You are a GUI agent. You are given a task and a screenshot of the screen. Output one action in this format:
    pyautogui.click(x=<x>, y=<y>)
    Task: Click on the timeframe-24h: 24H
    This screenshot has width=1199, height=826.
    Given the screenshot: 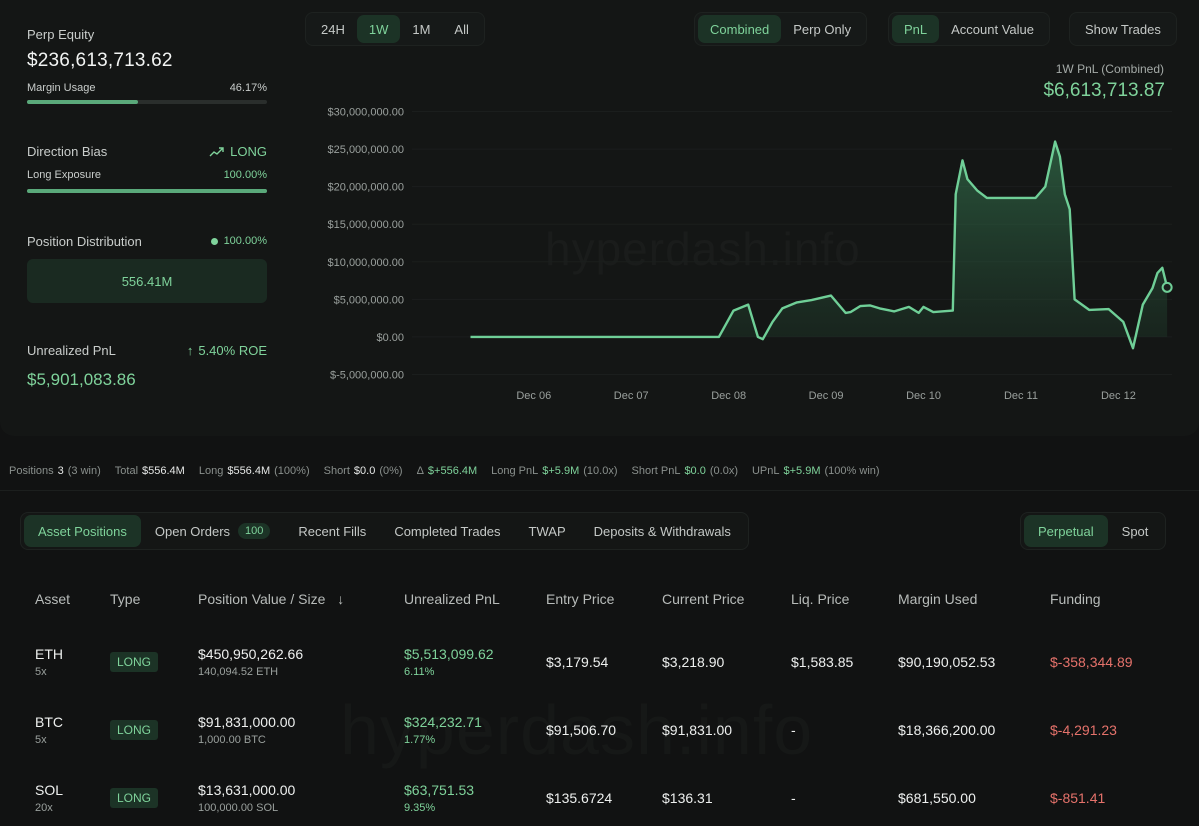 What is the action you would take?
    pyautogui.click(x=333, y=29)
    